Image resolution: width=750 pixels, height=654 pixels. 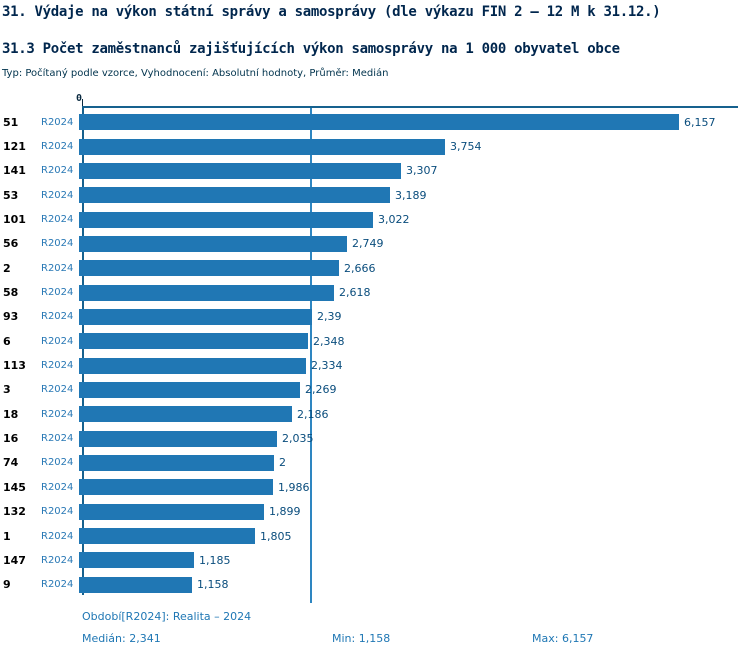 I want to click on row-id-label: 3, so click(x=7, y=390).